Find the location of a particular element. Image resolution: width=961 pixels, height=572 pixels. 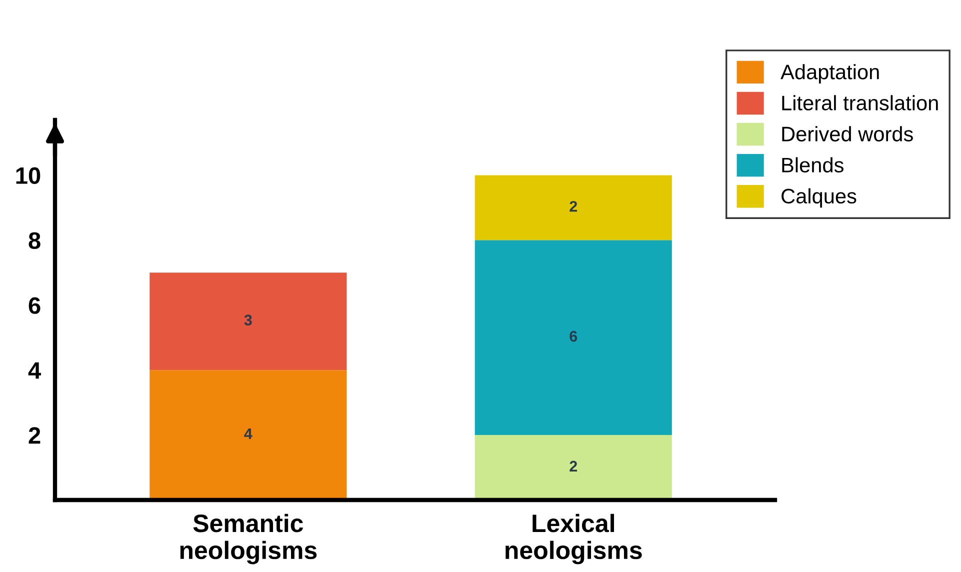

legend-label: Literal translation is located at coordinates (860, 102).